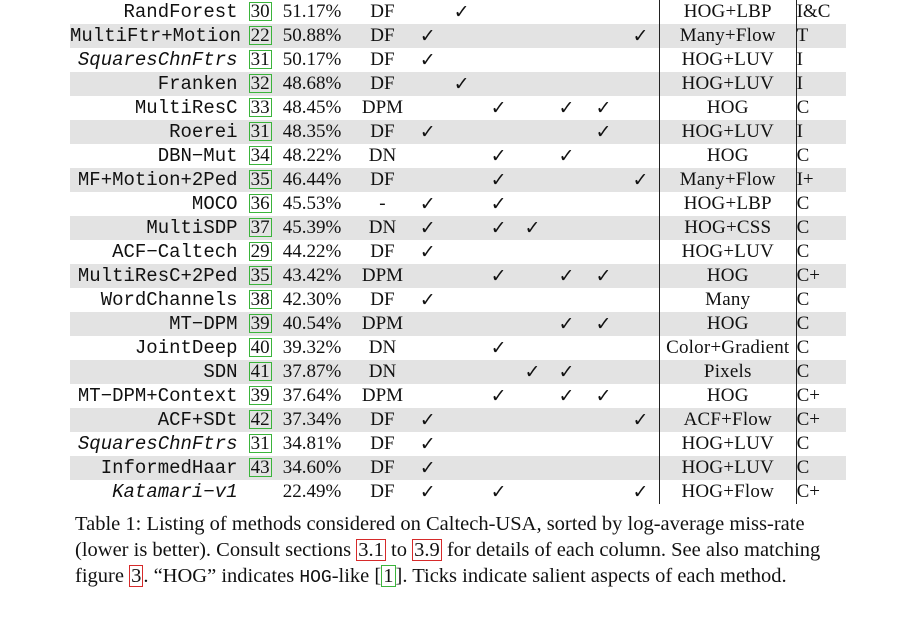 Image resolution: width=904 pixels, height=628 pixels. I want to click on citation-ref-link: 34, so click(260, 155).